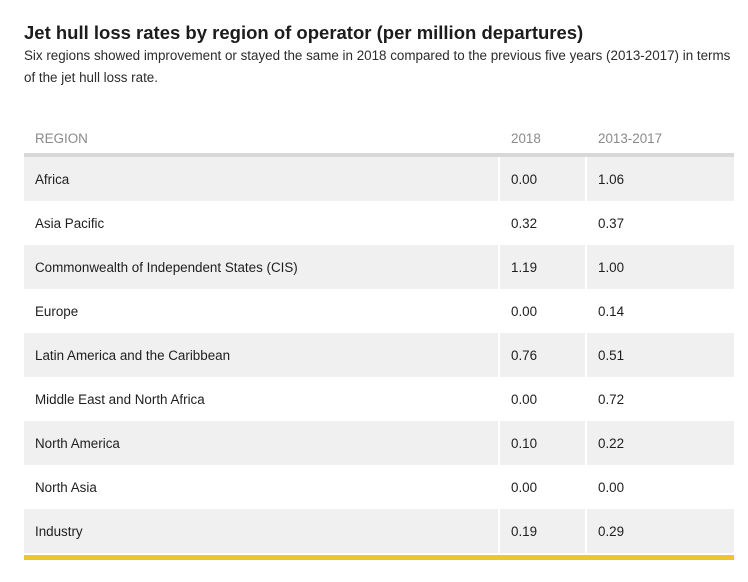  What do you see at coordinates (659, 311) in the screenshot?
I see `value-2013-2017-cell: 0.14` at bounding box center [659, 311].